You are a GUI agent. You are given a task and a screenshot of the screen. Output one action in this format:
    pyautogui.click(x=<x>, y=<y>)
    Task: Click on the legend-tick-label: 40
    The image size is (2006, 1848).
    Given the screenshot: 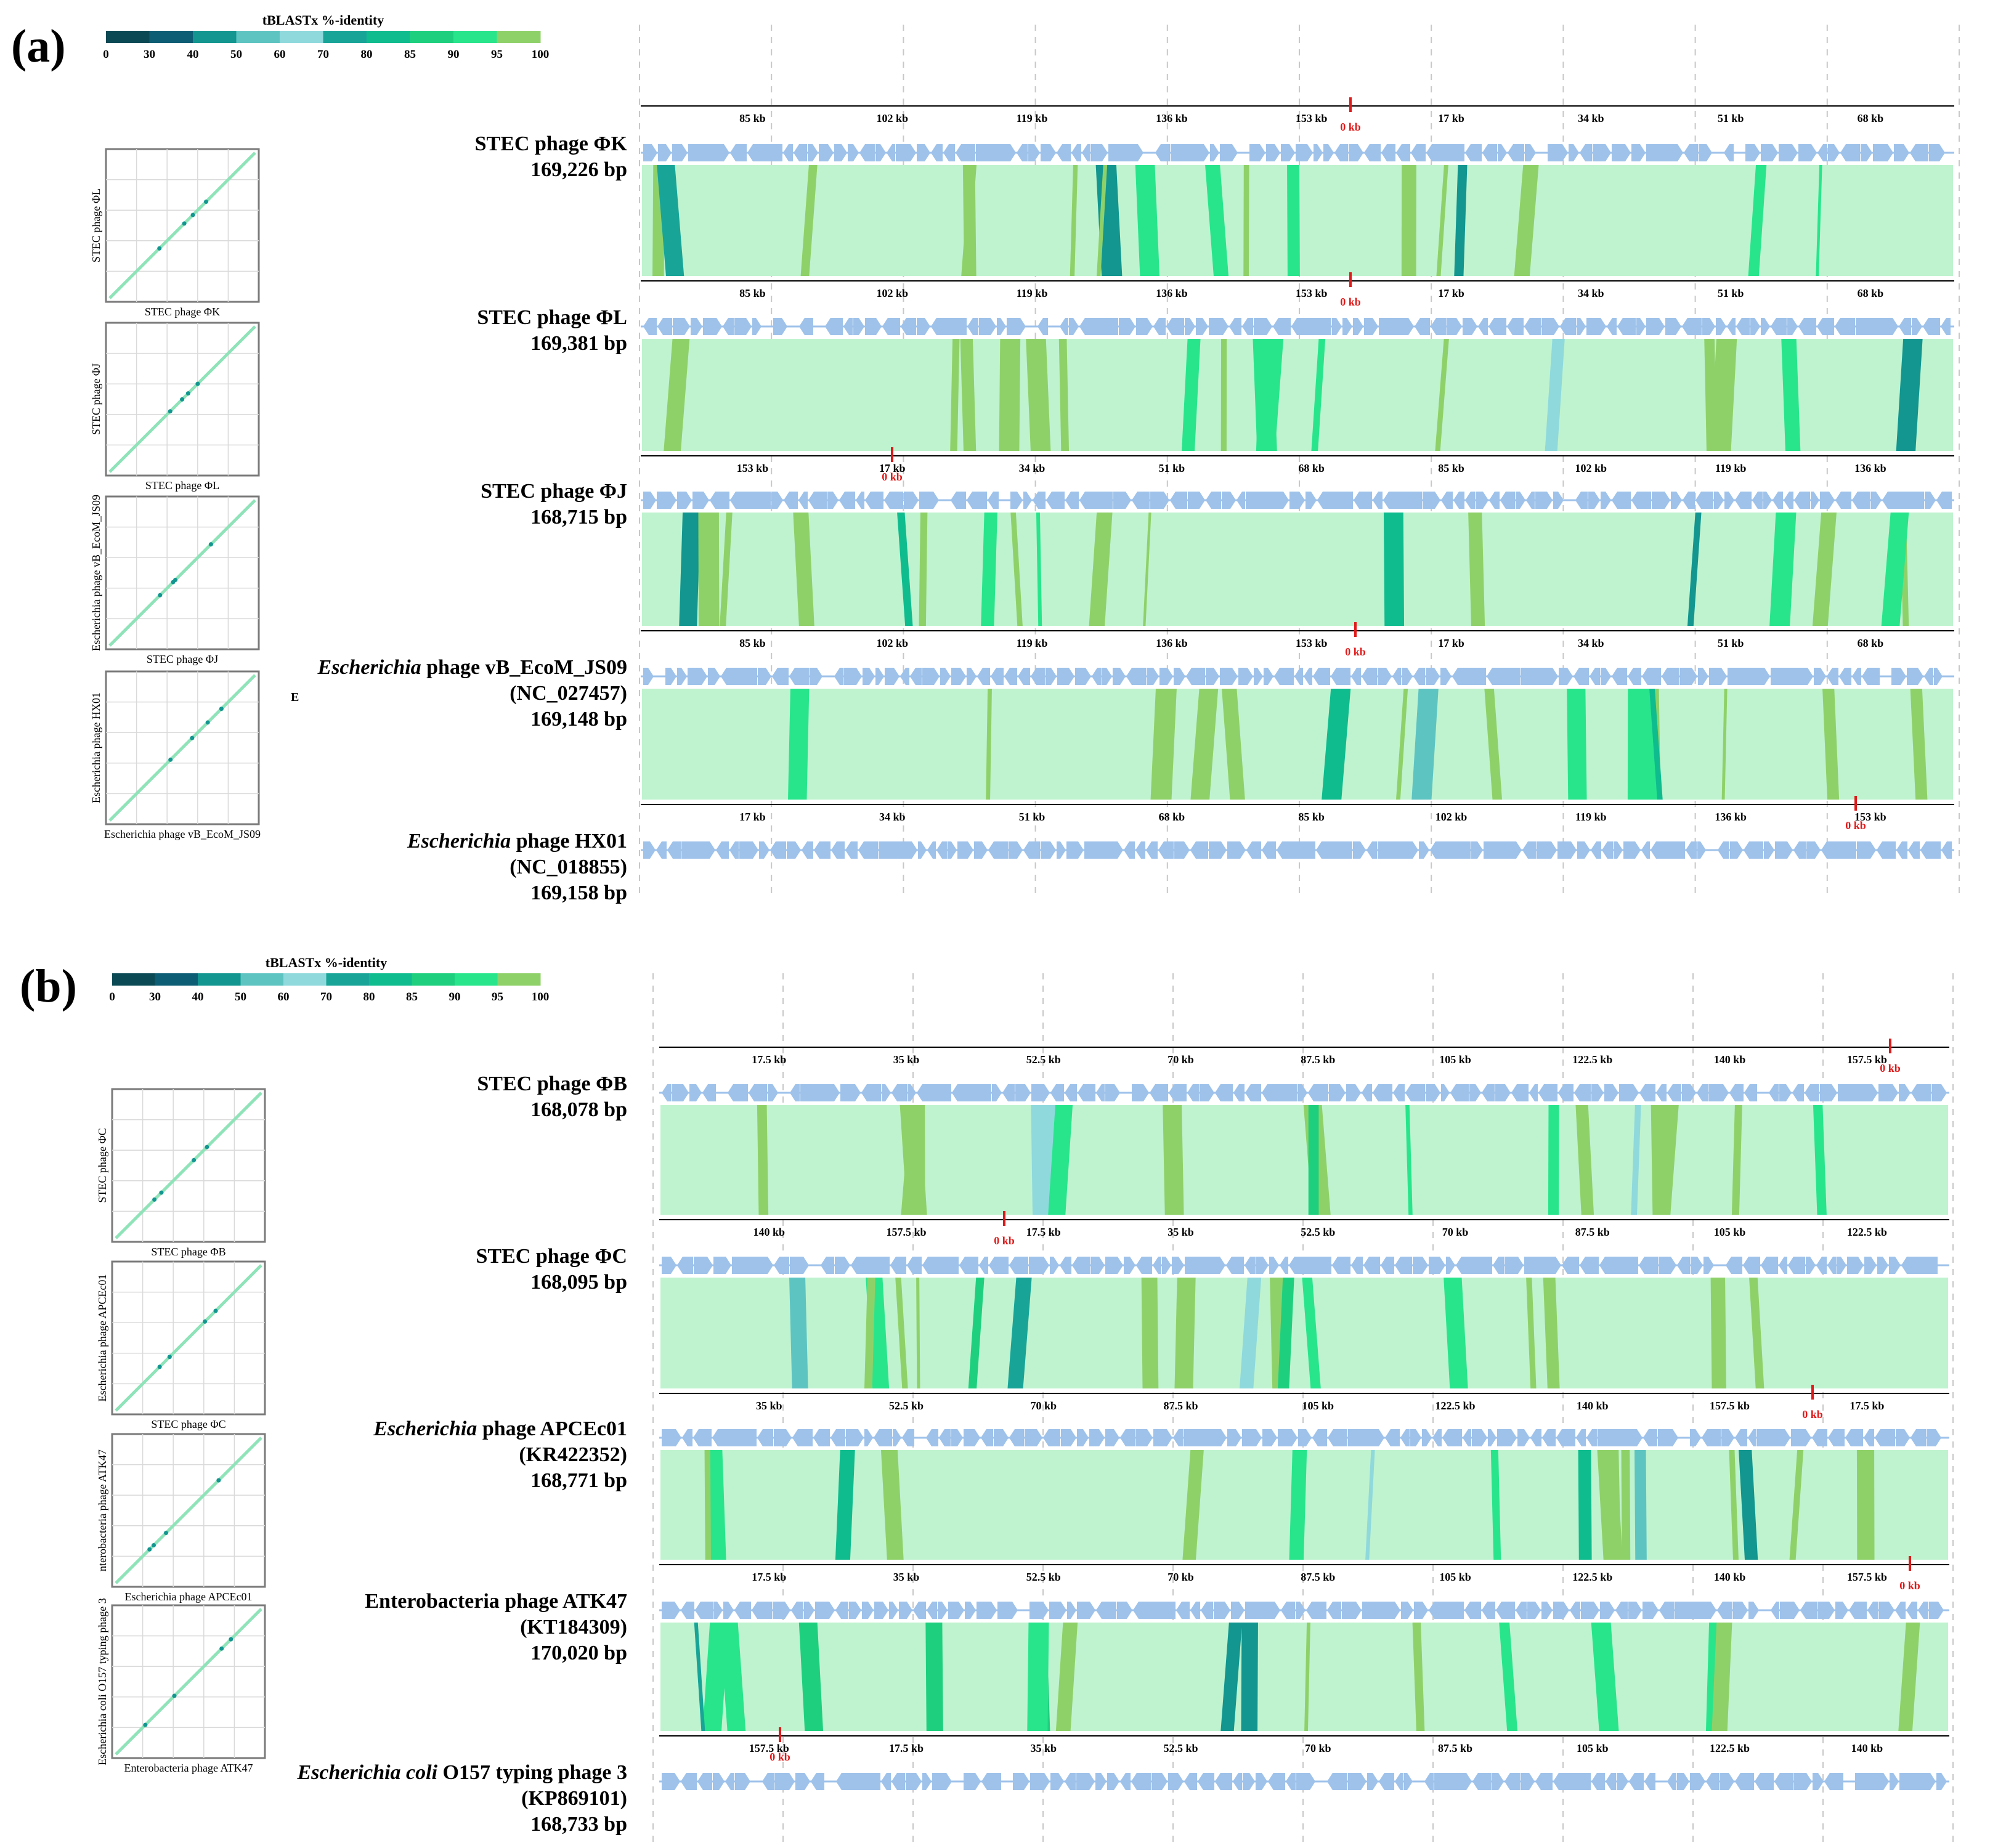 What is the action you would take?
    pyautogui.click(x=193, y=54)
    